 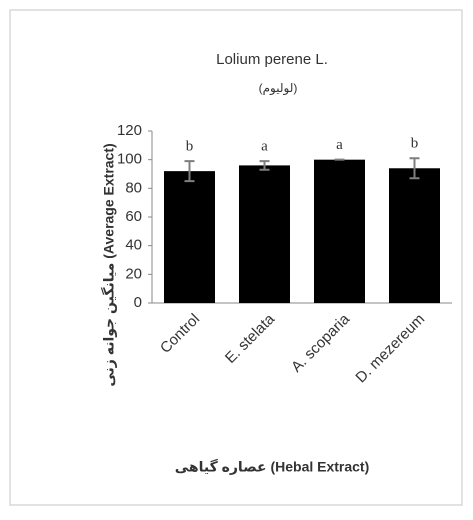 I want to click on chart-subtitle: (لولیوم), so click(x=278, y=88).